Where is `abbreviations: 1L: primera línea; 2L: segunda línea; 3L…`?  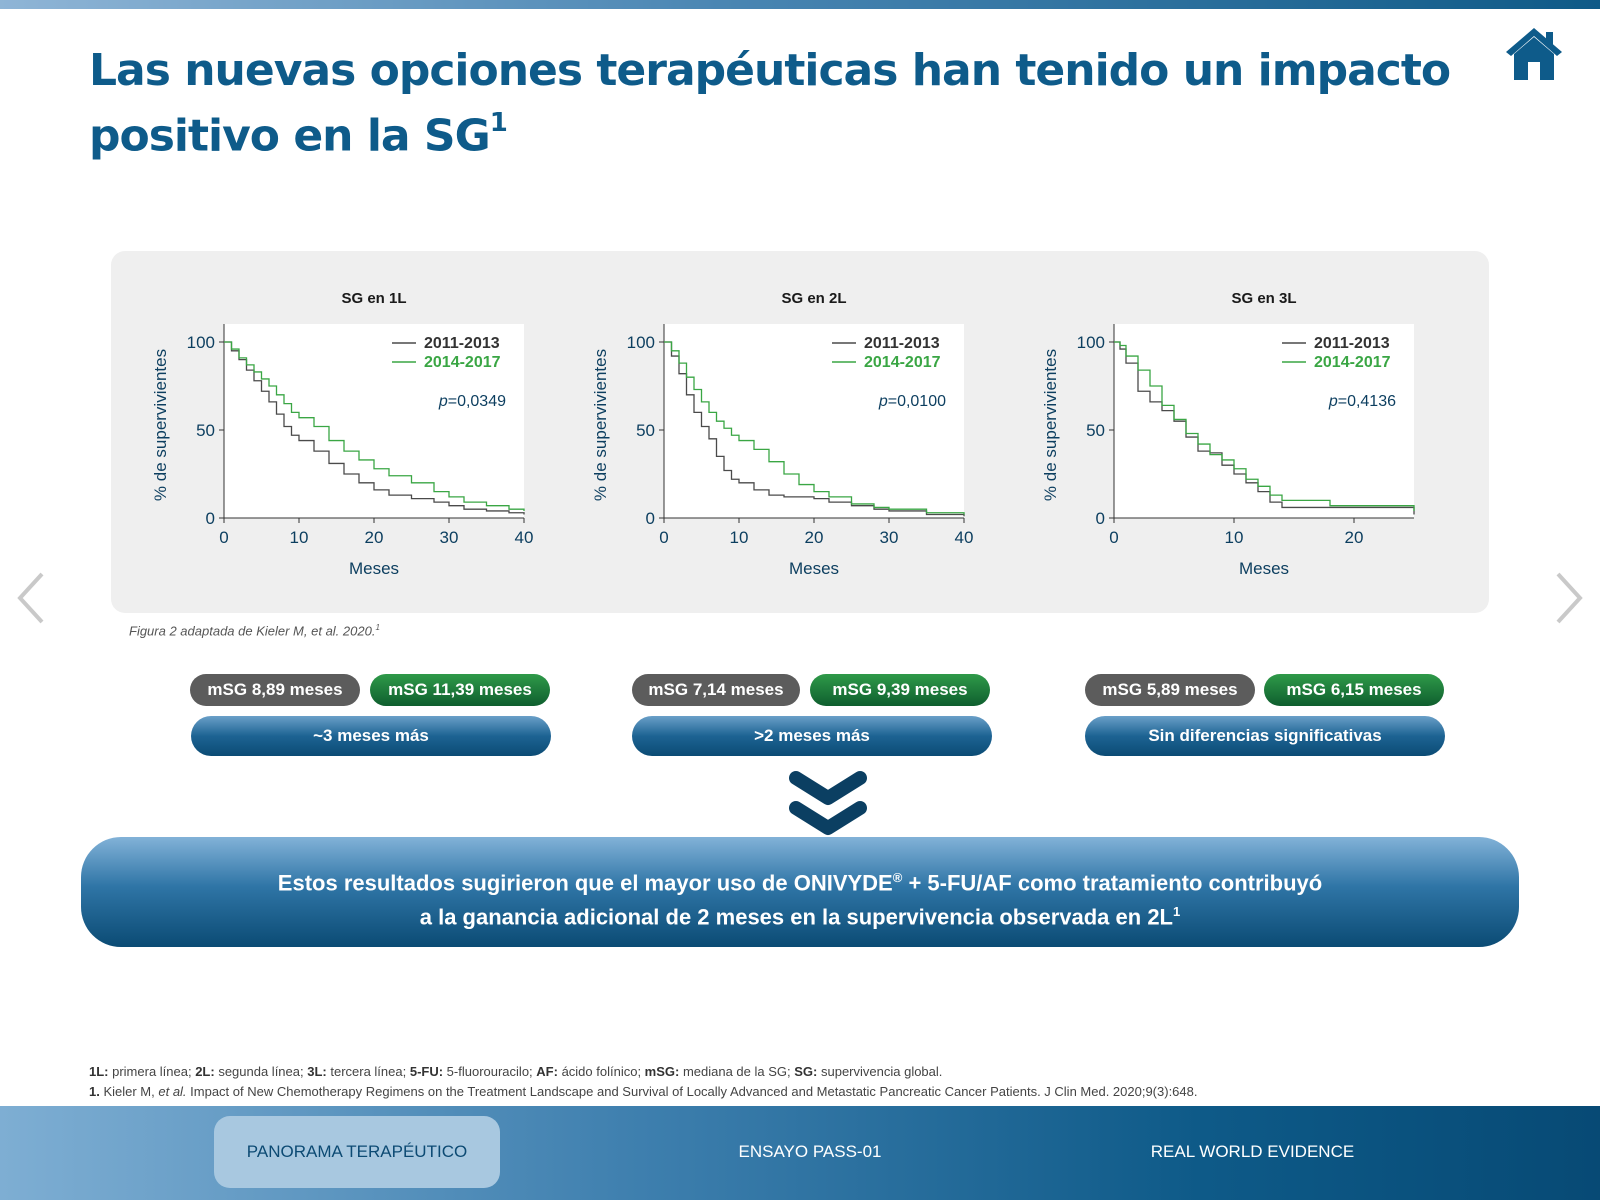
abbreviations: 1L: primera línea; 2L: segunda línea; 3L… is located at coordinates (799, 1072).